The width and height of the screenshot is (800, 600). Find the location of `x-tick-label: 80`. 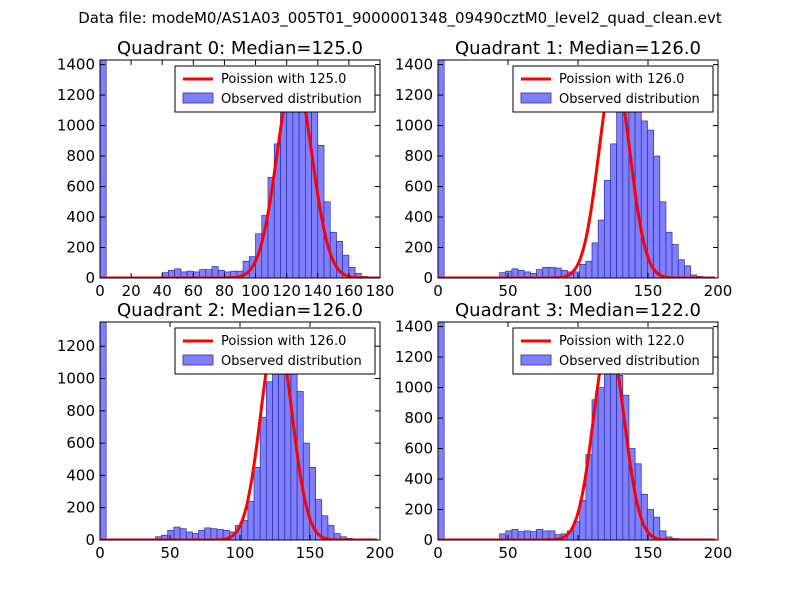

x-tick-label: 80 is located at coordinates (224, 291).